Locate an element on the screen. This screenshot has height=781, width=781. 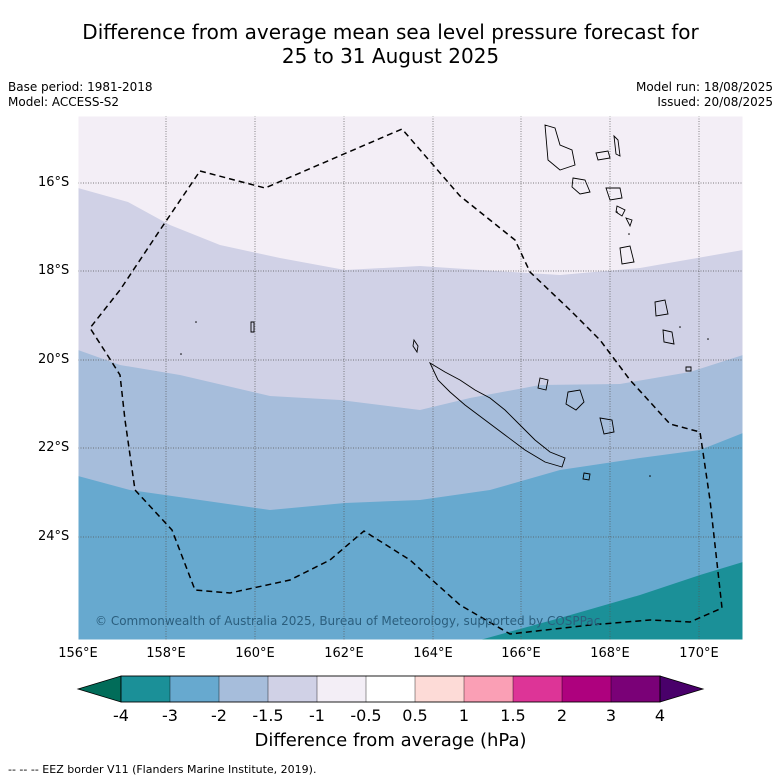
model-name: Model: ACCESS-S2 is located at coordinates (64, 102).